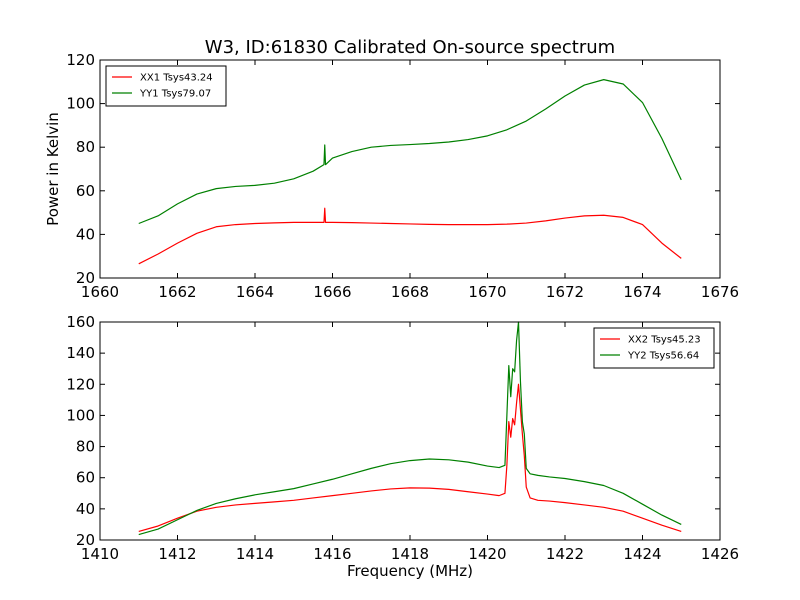 This screenshot has width=800, height=600. I want to click on chart0-x-tick-label-2: 1664, so click(255, 292).